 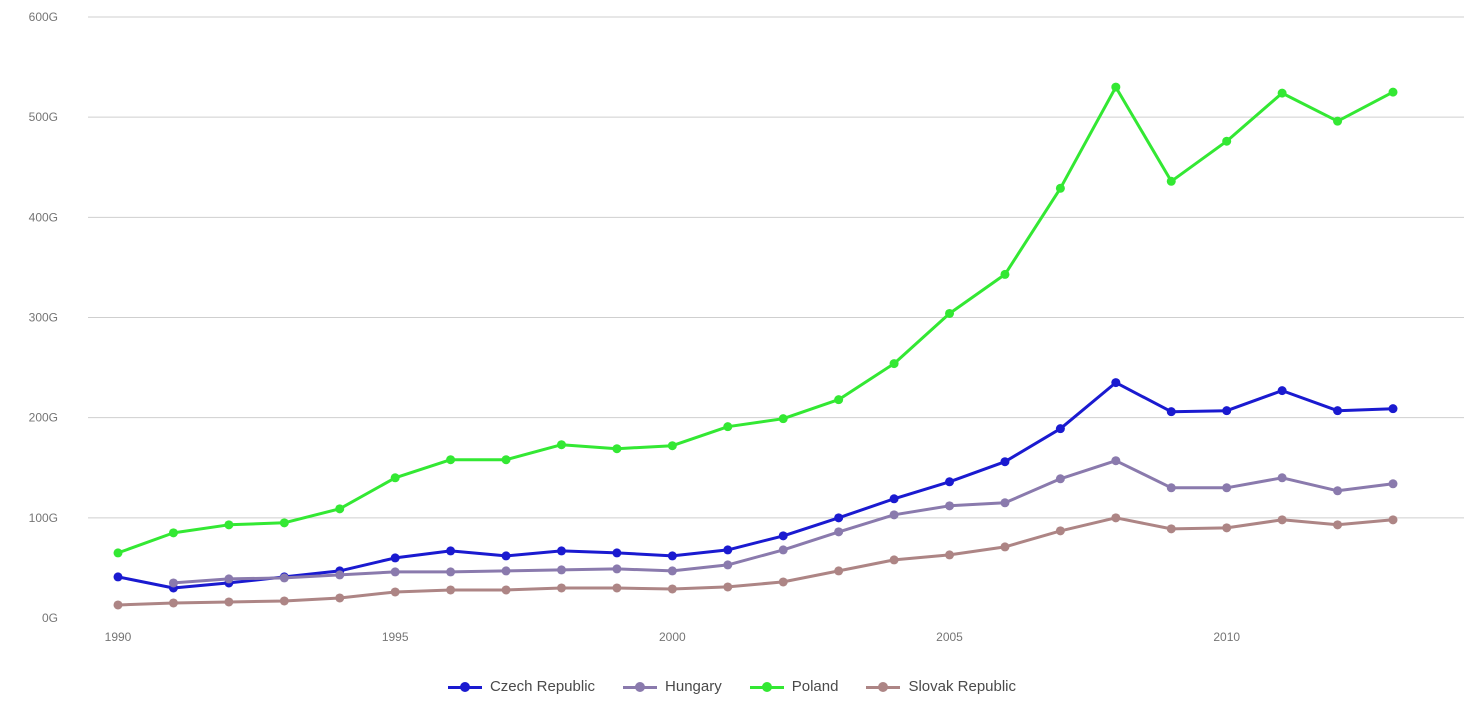 What do you see at coordinates (672, 637) in the screenshot?
I see `x-tick-label: 2000` at bounding box center [672, 637].